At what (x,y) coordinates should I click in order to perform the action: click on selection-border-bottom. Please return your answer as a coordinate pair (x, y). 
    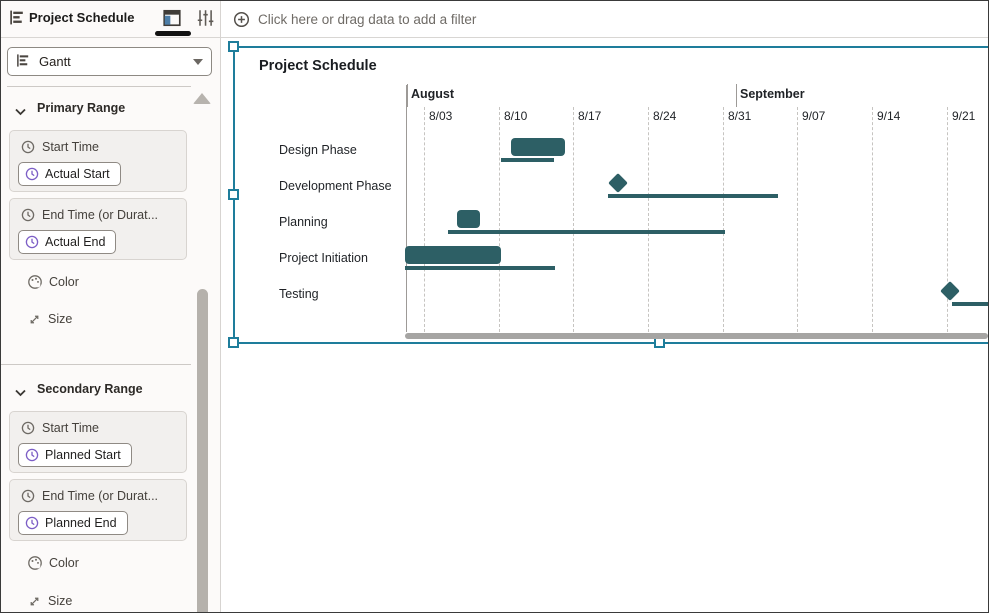
    Looking at the image, I should click on (610, 343).